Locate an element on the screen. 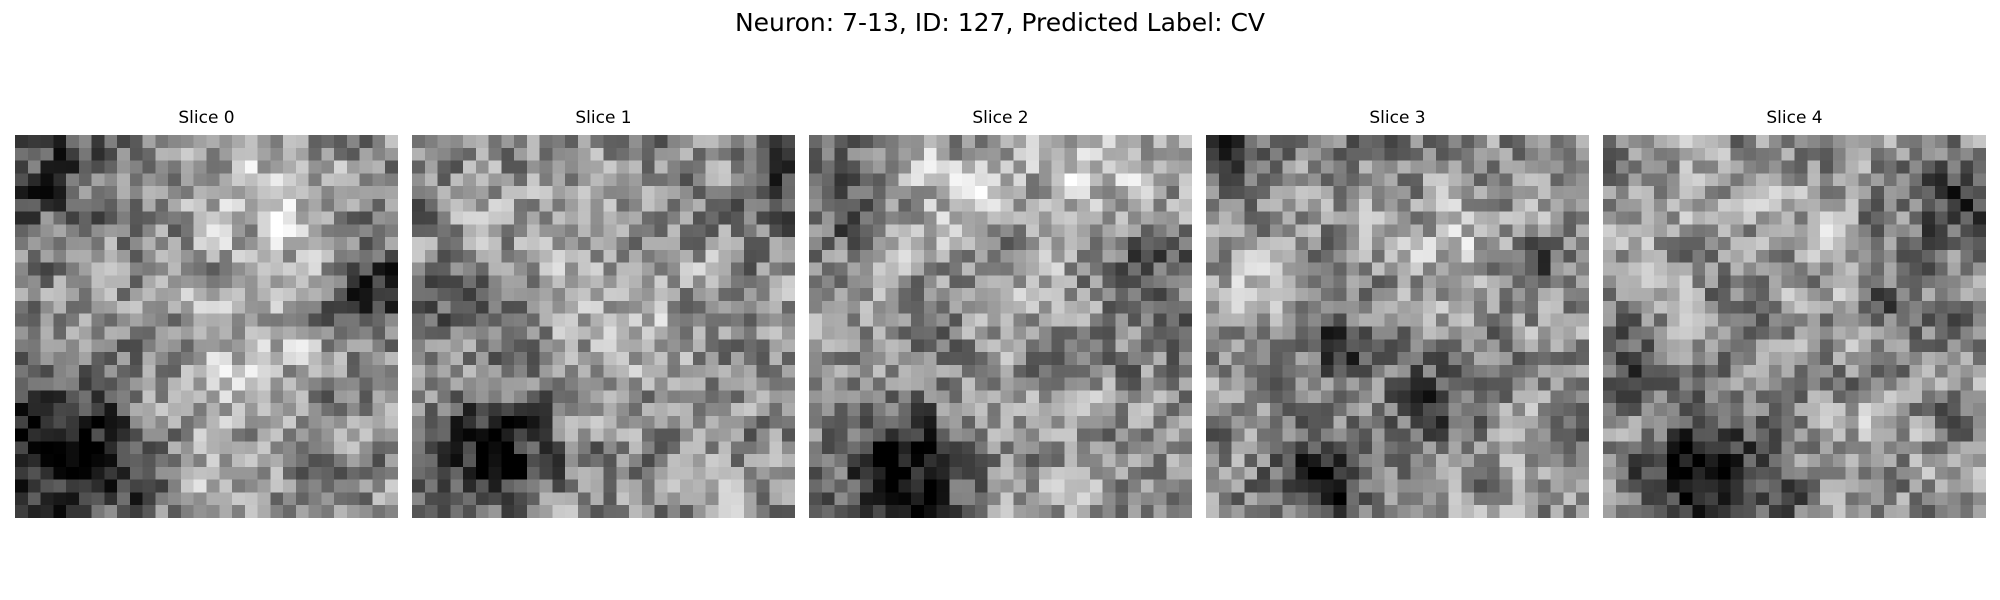  slice-panel-0: Slice 0 is located at coordinates (206, 313).